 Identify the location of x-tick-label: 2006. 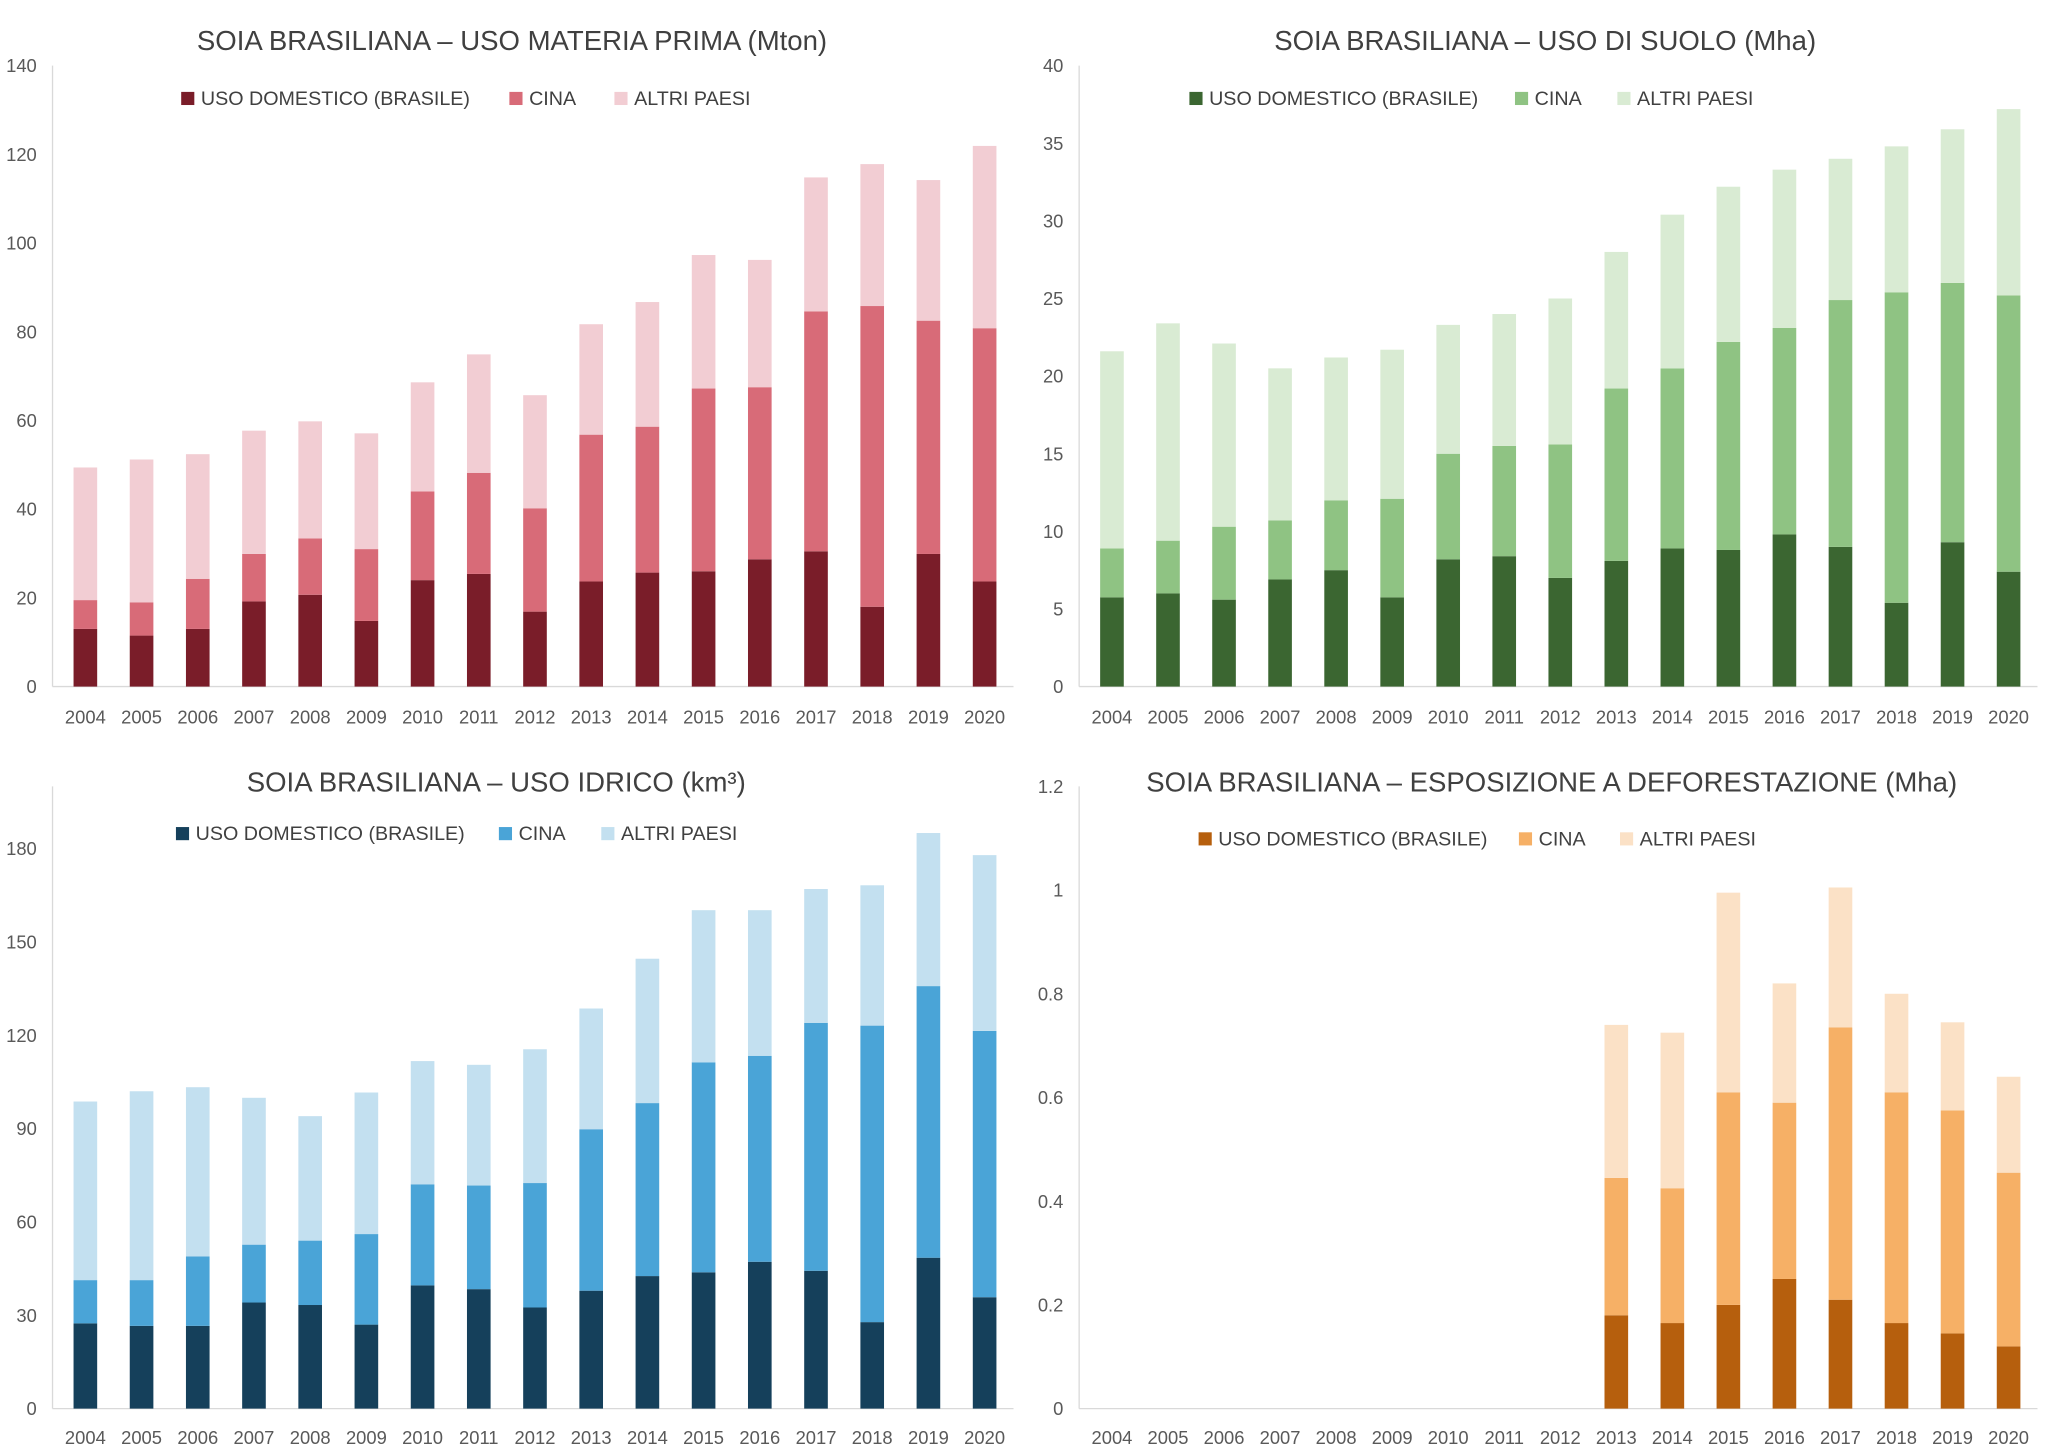
(197, 716).